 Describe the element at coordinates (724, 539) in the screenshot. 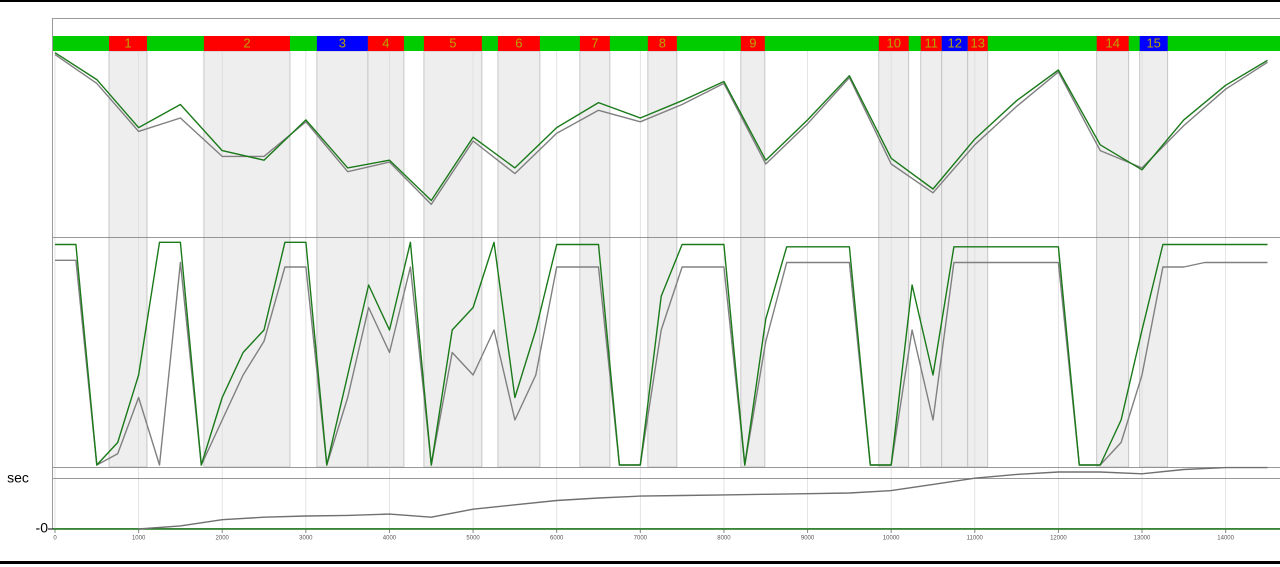

I see `x-tick-label: 8000` at that location.